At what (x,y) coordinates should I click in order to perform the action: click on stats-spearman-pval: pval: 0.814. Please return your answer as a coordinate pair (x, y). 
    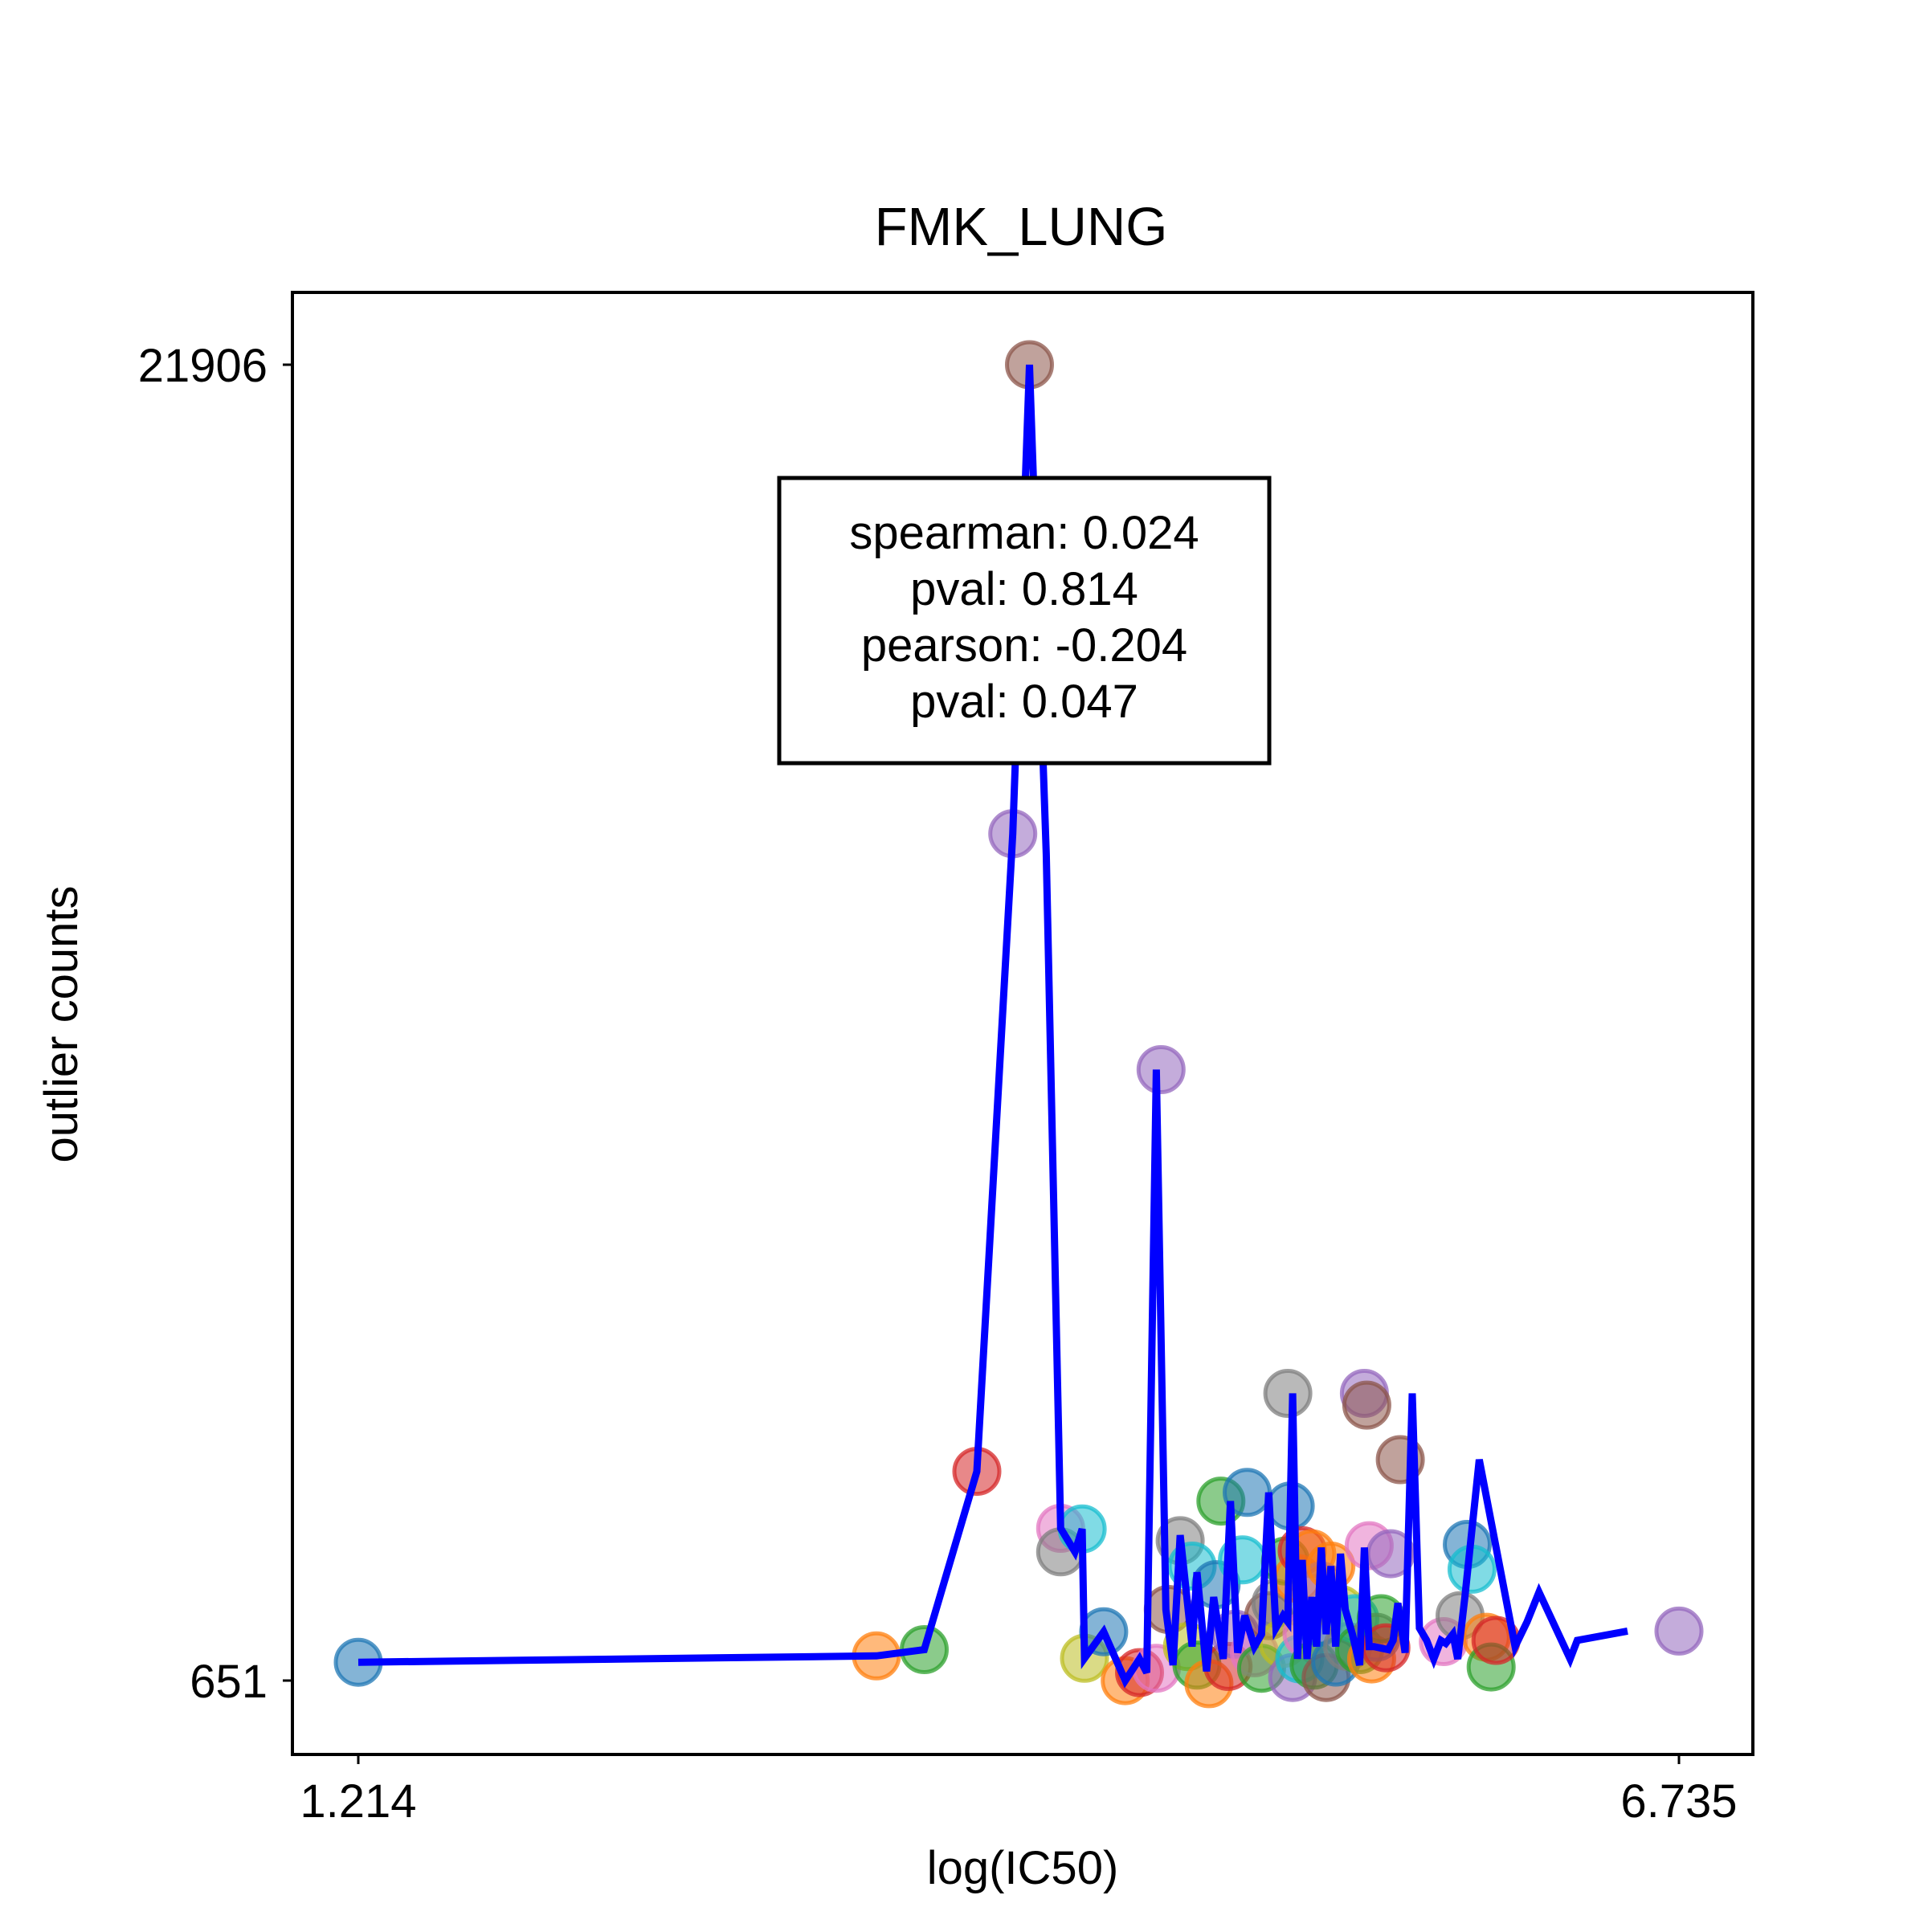
    Looking at the image, I should click on (1024, 589).